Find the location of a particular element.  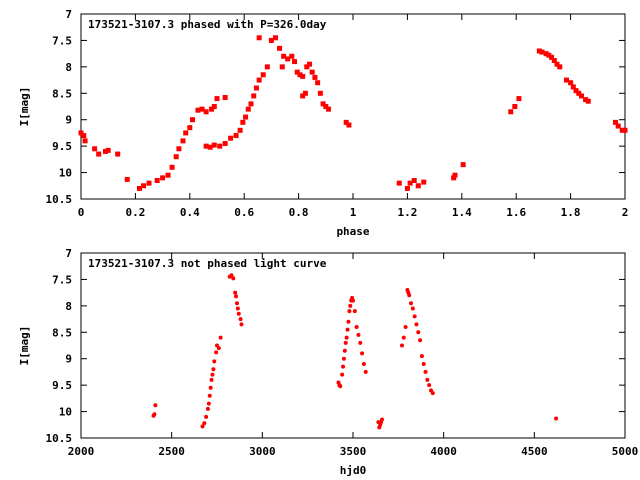

unphased-y-tick-label: 7.5 is located at coordinates (62, 279).